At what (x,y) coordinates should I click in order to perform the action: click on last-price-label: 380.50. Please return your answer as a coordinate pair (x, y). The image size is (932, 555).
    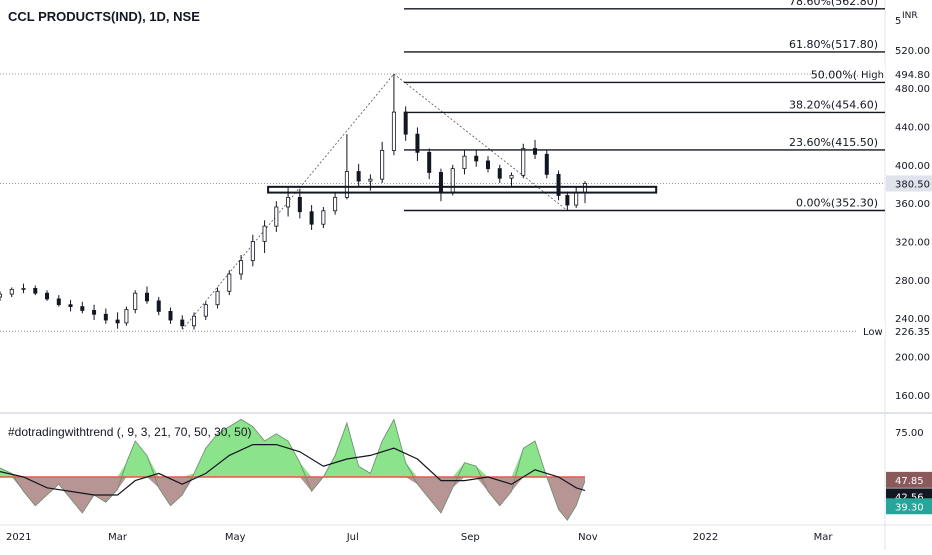
    Looking at the image, I should click on (912, 184).